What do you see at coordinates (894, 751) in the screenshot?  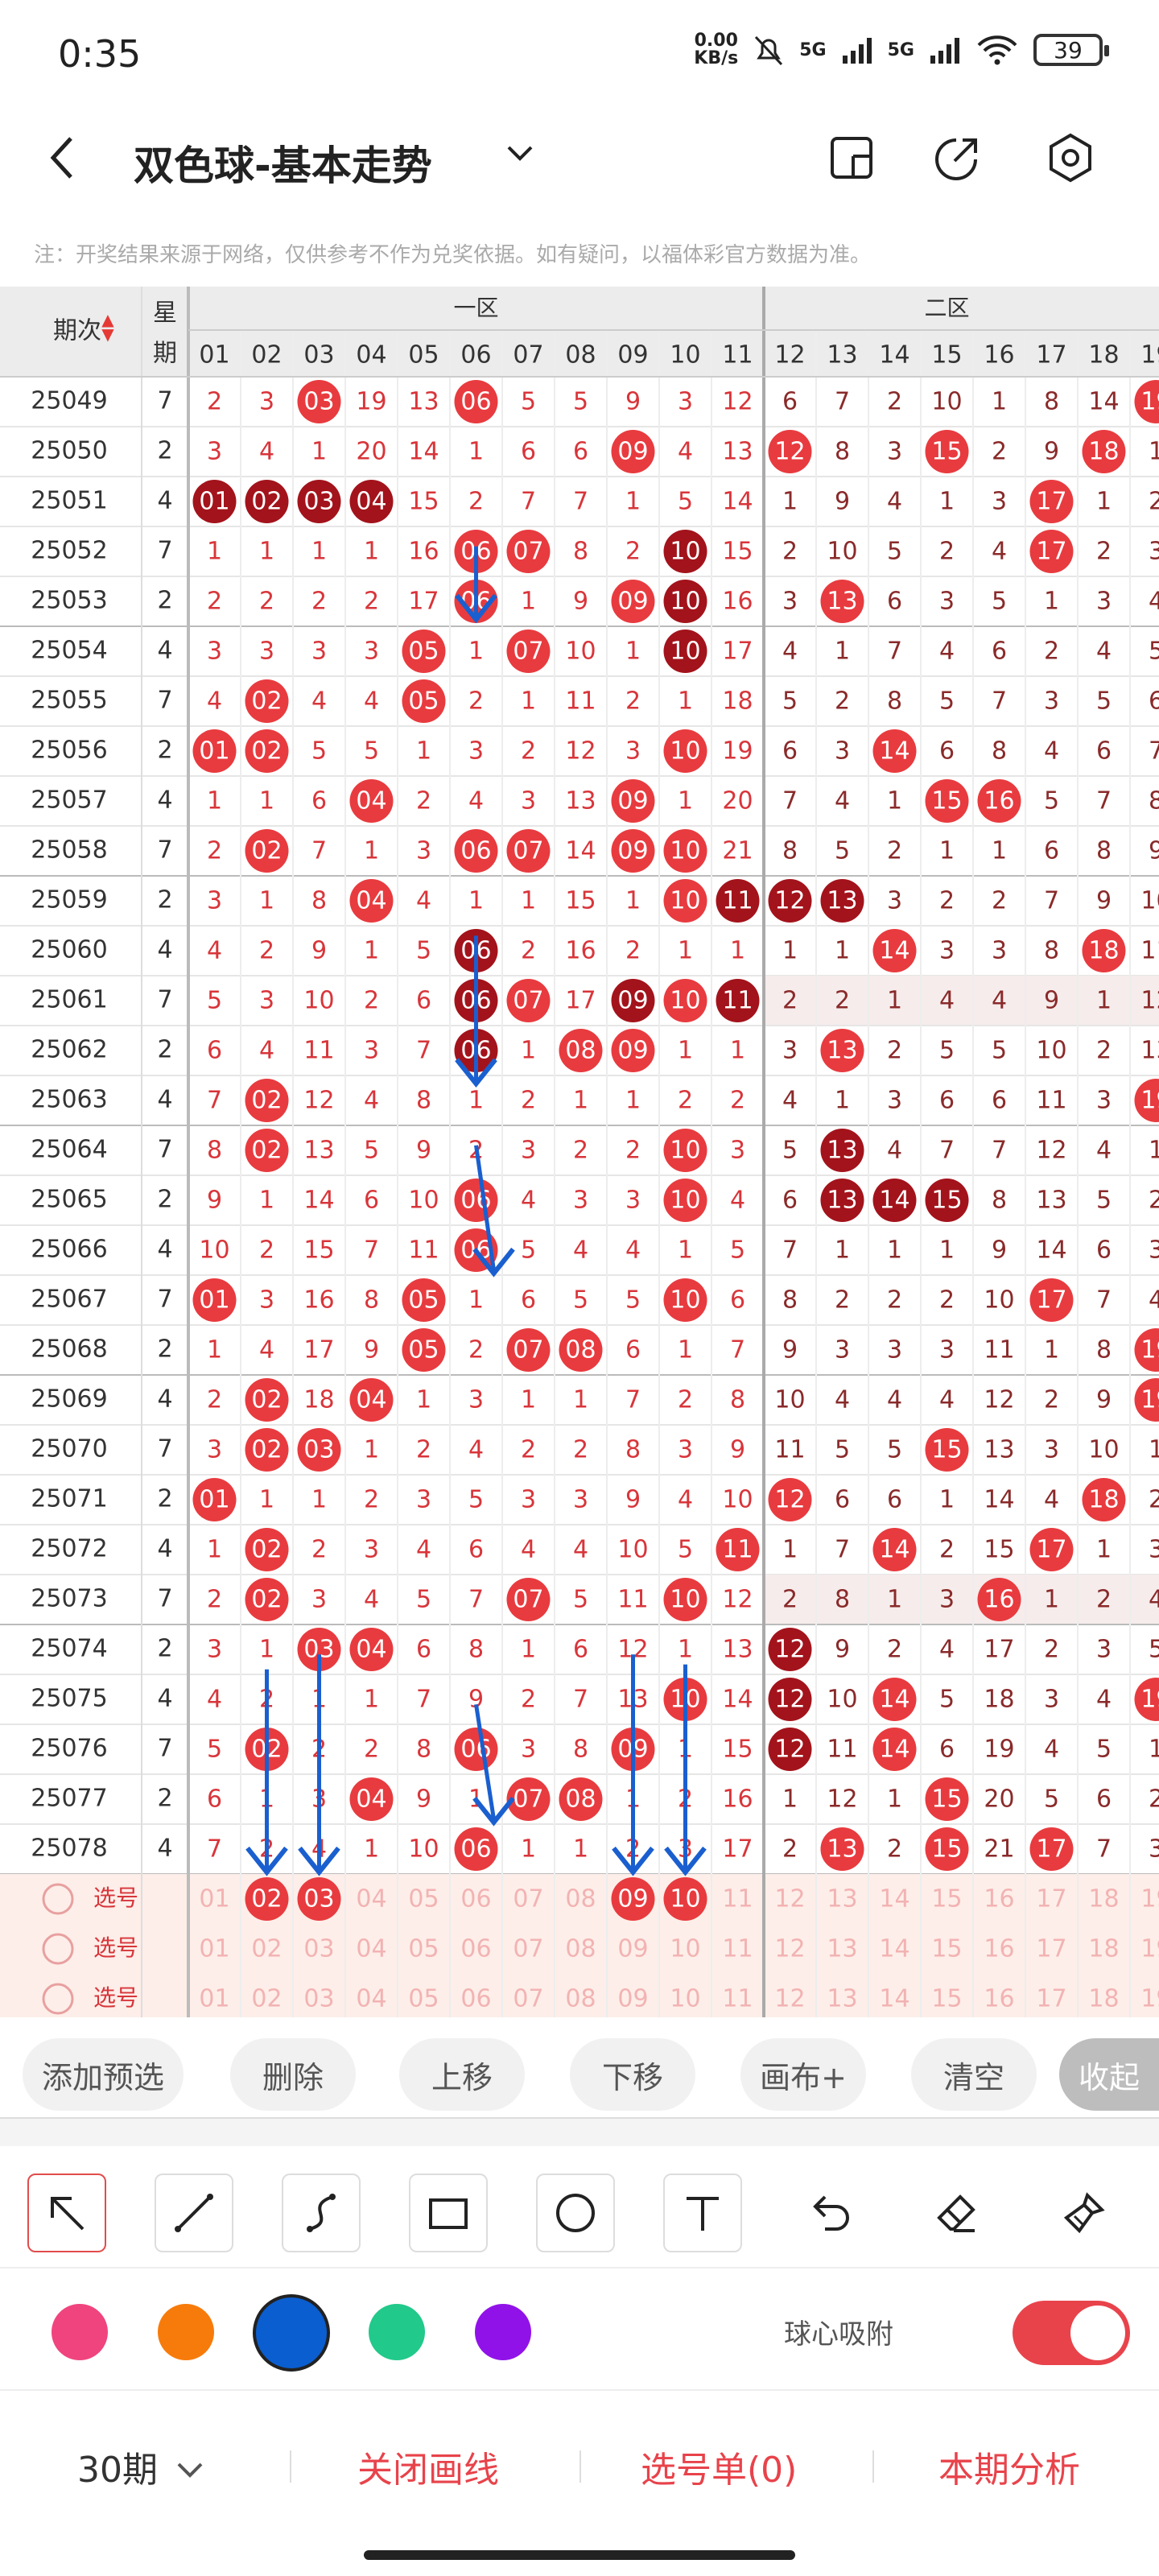 I see `ball-number: 14` at bounding box center [894, 751].